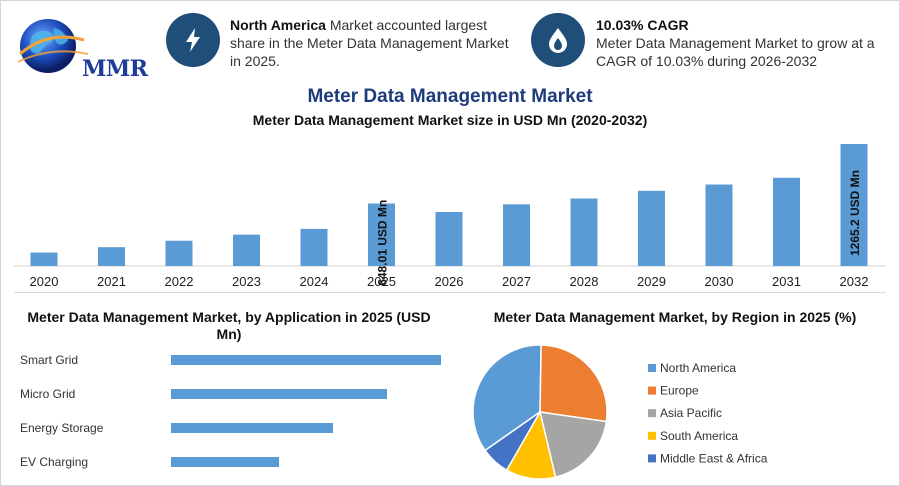 The height and width of the screenshot is (486, 900). I want to click on bar-2030, so click(719, 225).